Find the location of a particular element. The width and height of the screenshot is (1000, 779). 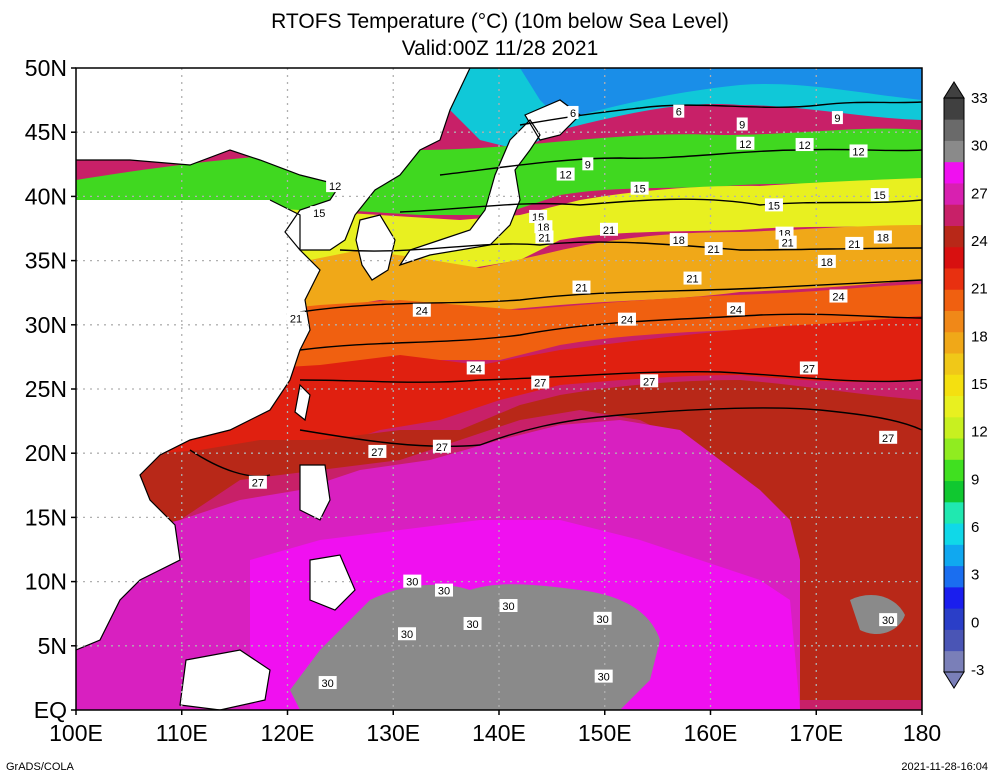

colorbar-label: 15 is located at coordinates (979, 384).